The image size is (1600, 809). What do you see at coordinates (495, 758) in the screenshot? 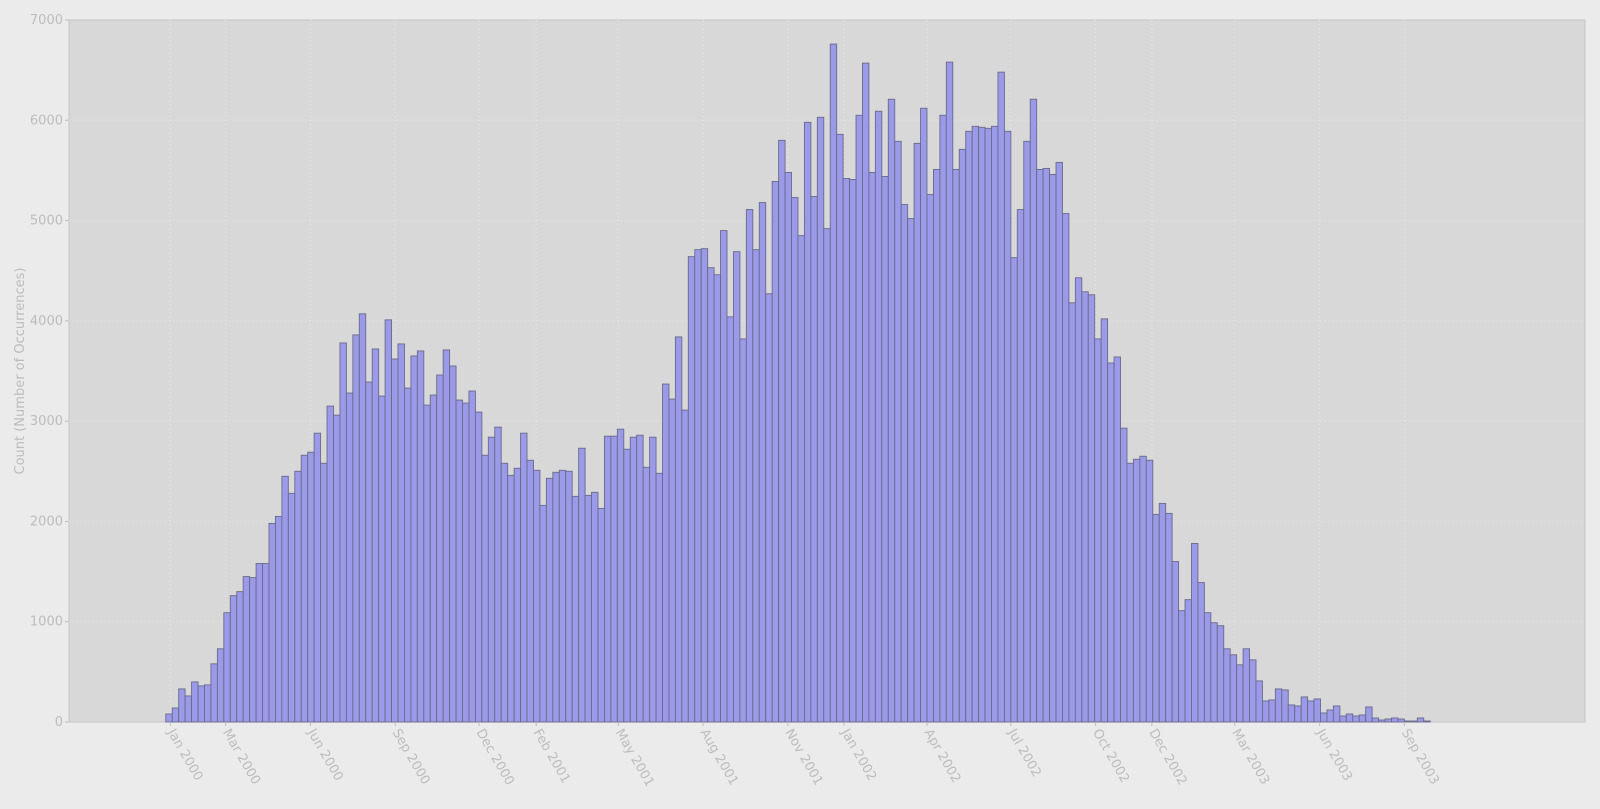
I see `x-tick-label: Dec 2000` at bounding box center [495, 758].